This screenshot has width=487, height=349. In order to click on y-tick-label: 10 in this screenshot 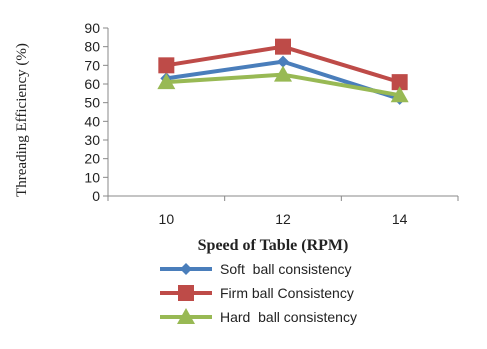, I will do `click(92, 177)`.